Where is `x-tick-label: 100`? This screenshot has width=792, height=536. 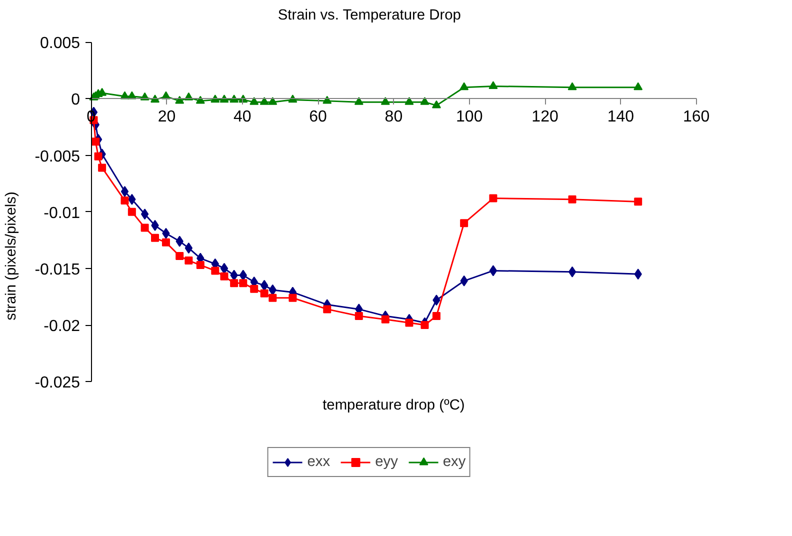 x-tick-label: 100 is located at coordinates (469, 117).